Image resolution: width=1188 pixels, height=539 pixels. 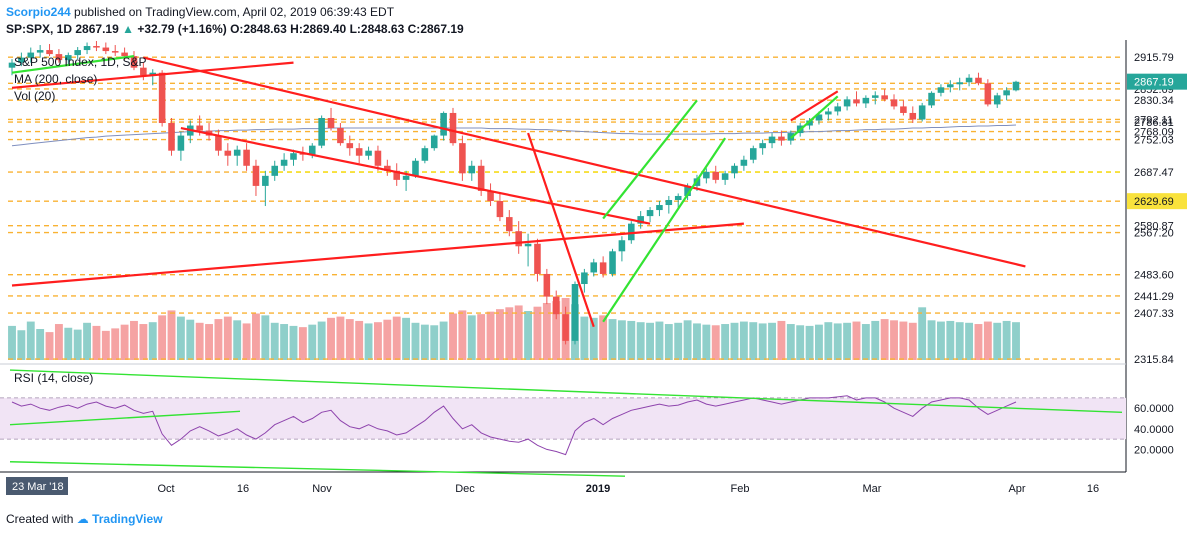 I want to click on rsi-tick-label: 40.0000, so click(x=1154, y=430).